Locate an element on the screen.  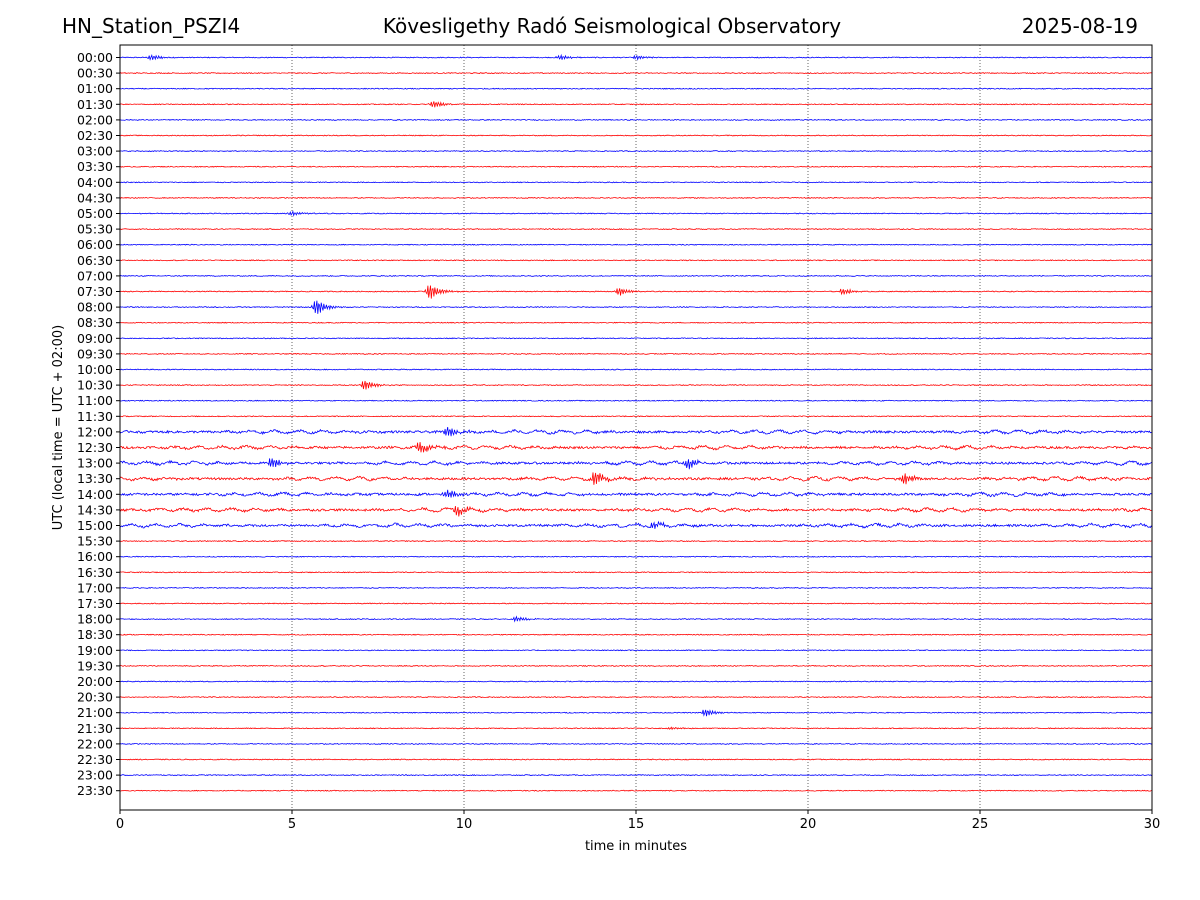
y-tick-label: 04:30 is located at coordinates (95, 197).